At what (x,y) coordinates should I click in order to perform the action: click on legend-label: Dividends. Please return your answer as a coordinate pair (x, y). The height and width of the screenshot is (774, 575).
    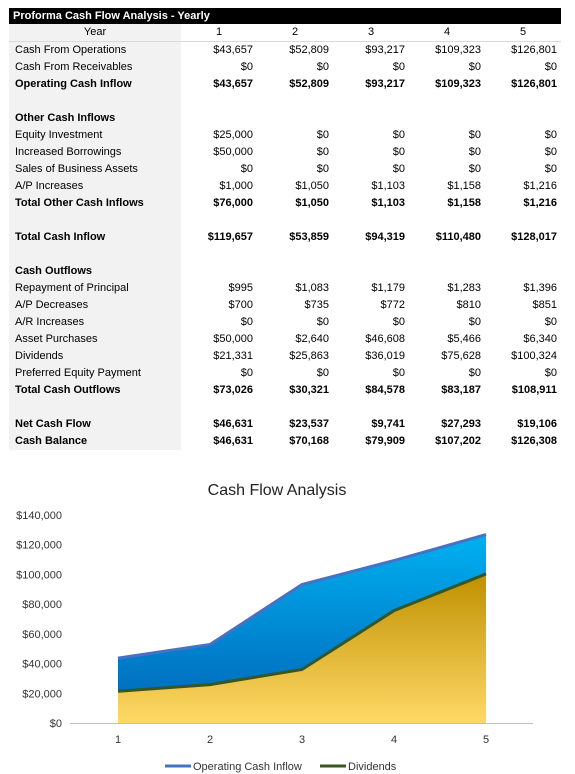
    Looking at the image, I should click on (372, 767).